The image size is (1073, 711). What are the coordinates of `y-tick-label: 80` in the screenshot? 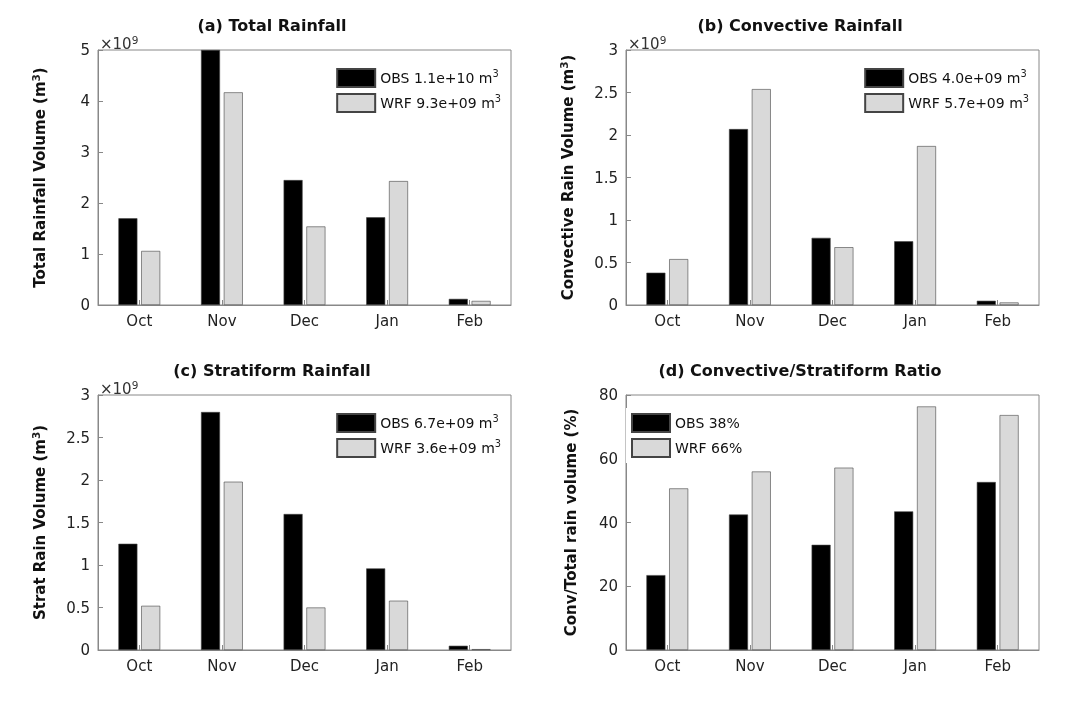 It's located at (608, 395).